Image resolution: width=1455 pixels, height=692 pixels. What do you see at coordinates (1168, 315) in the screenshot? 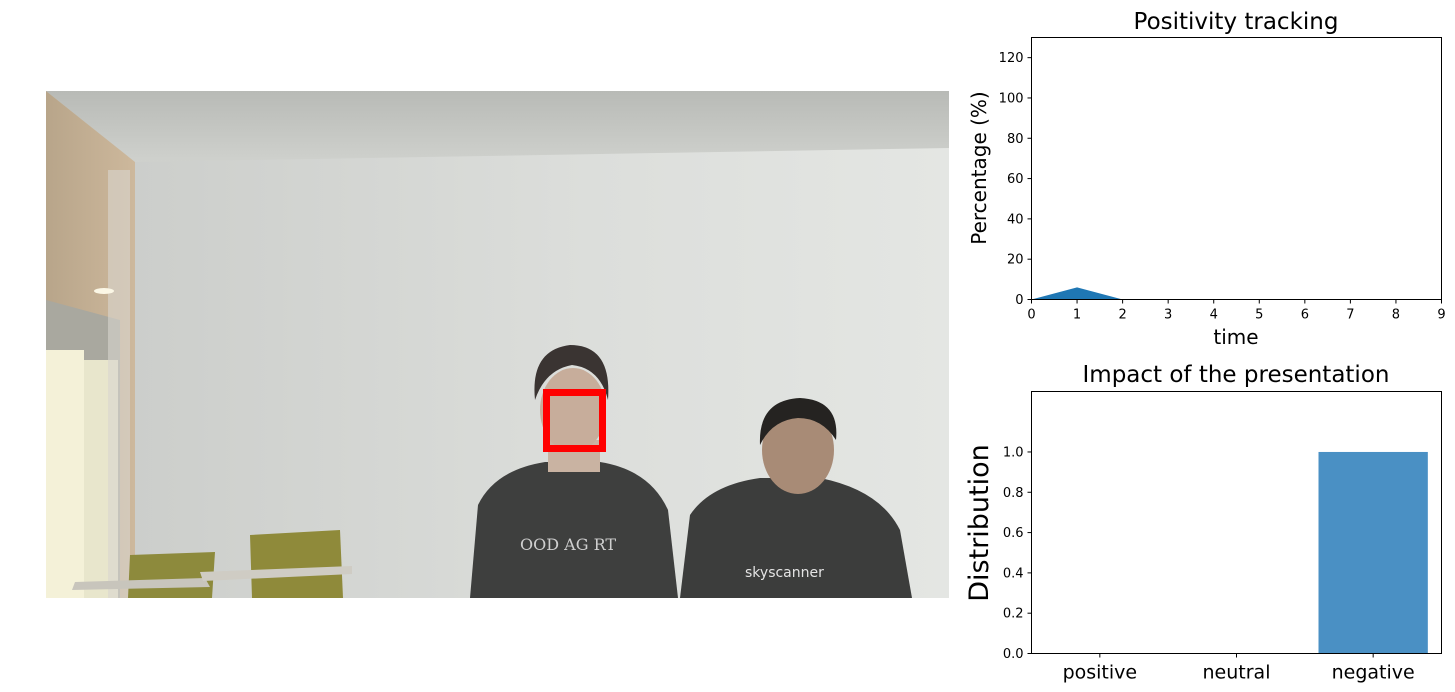
I see `x-tick-label: 3` at bounding box center [1168, 315].